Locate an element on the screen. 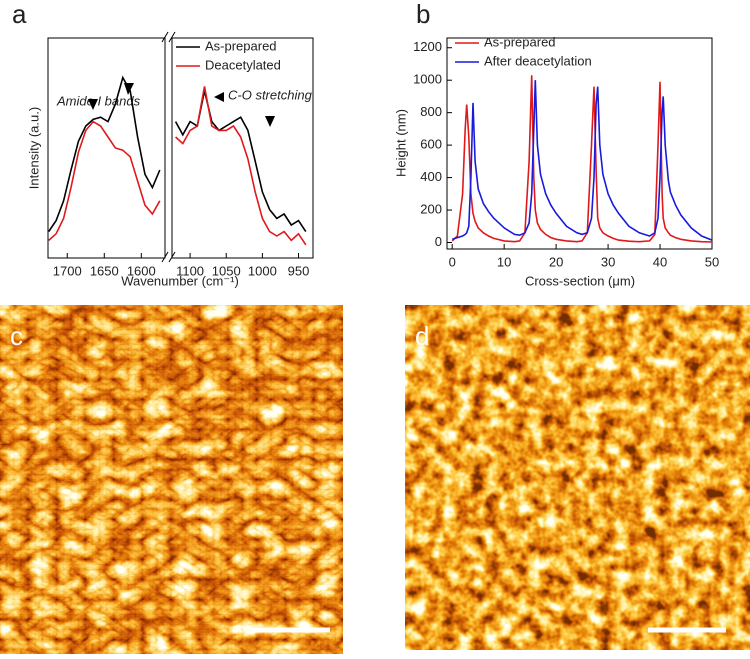  y-tick-label: 1000 is located at coordinates (427, 79).